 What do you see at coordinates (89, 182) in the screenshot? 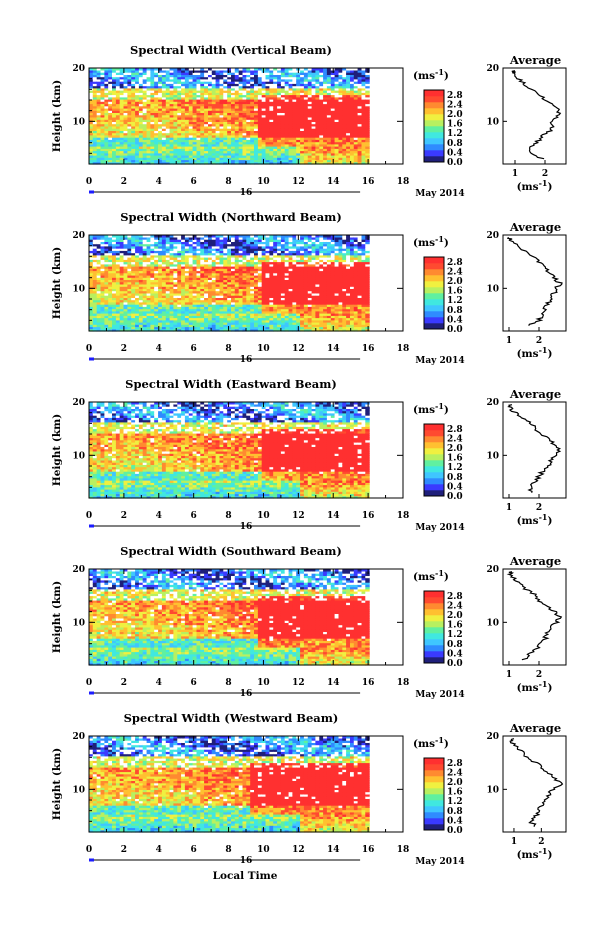
I see `x-tick-label: 0` at bounding box center [89, 182].